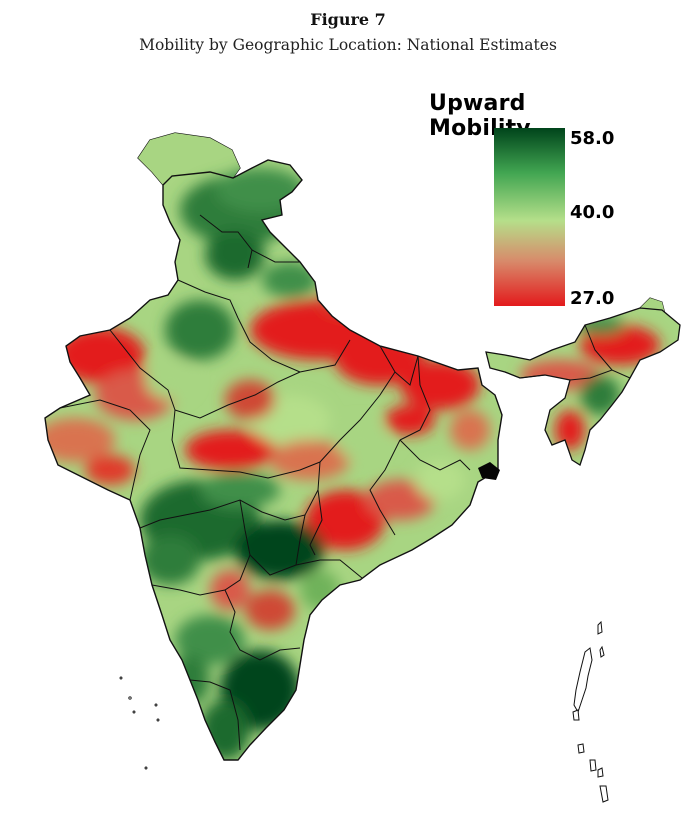  Describe the element at coordinates (592, 138) in the screenshot. I see `legend-tick-max: 58.0` at that location.